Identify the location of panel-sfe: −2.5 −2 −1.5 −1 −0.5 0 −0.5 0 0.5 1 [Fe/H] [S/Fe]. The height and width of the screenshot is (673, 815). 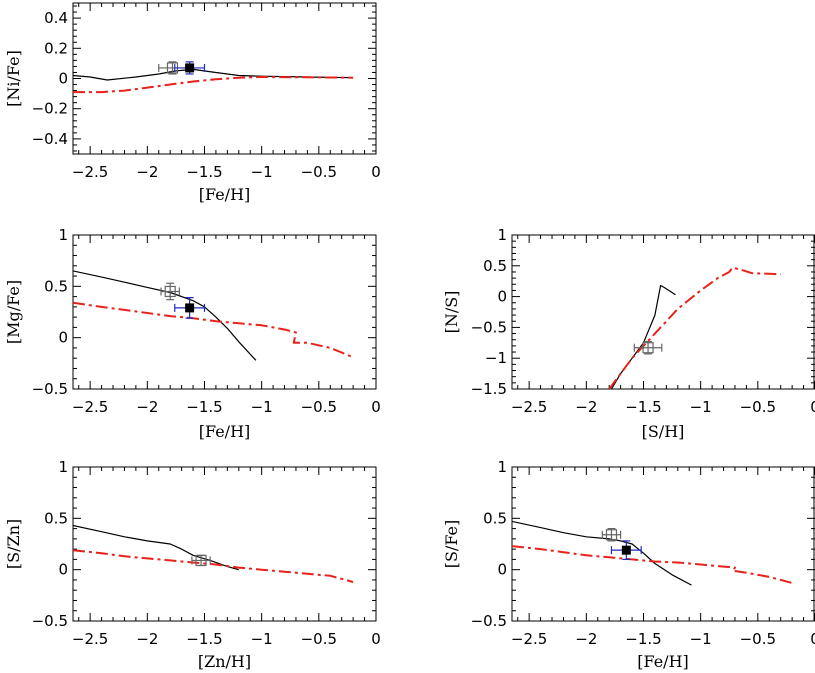
(628, 564).